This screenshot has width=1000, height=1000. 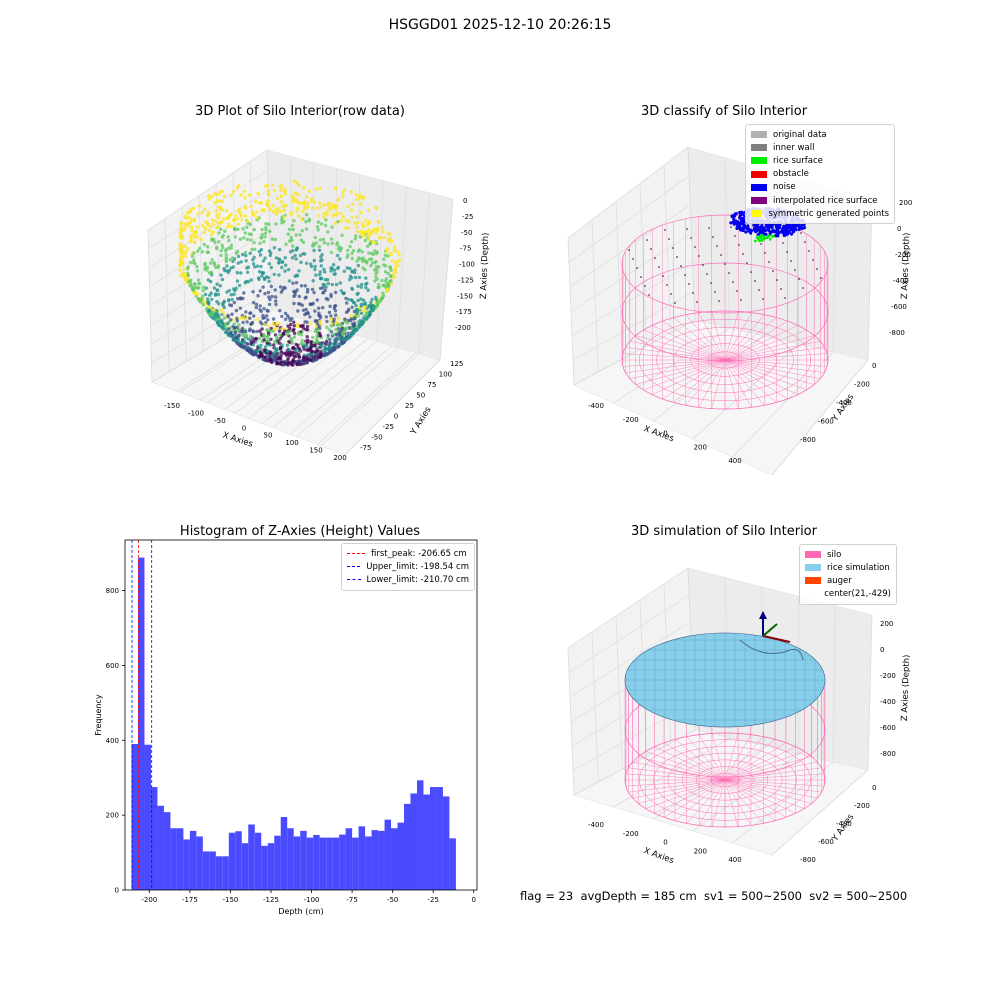 What do you see at coordinates (432, 385) in the screenshot?
I see `y-tick-label: 75` at bounding box center [432, 385].